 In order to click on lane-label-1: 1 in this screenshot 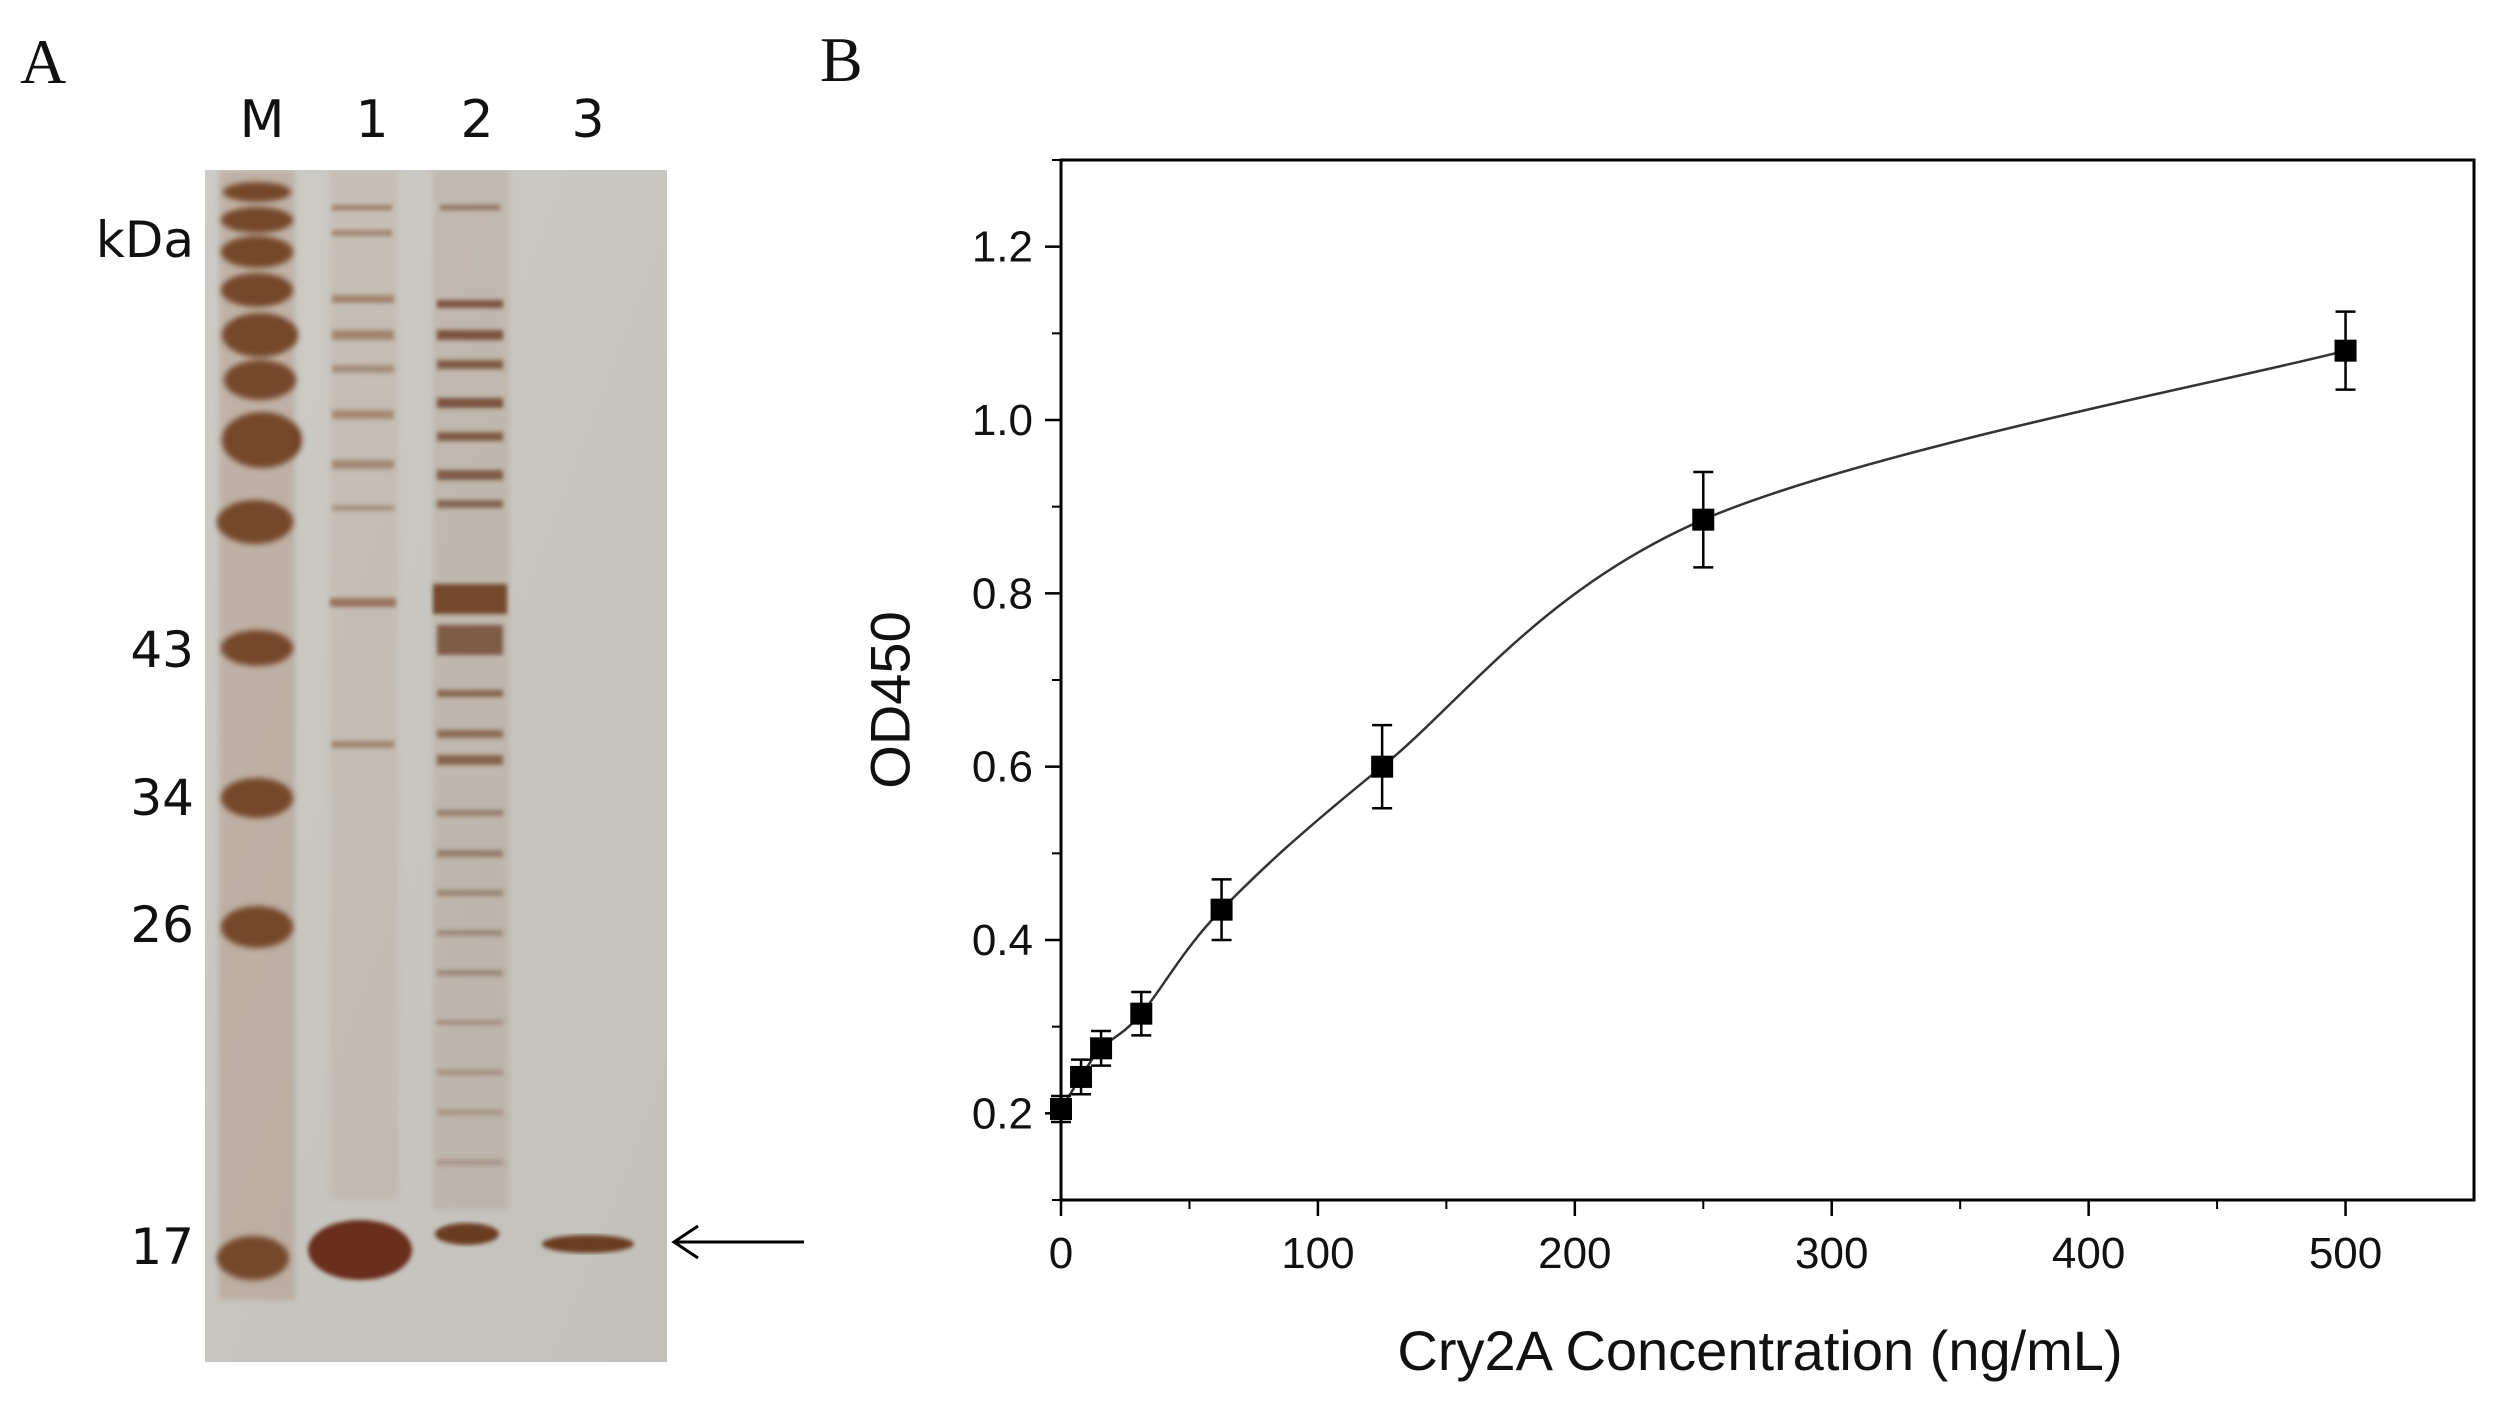, I will do `click(372, 120)`.